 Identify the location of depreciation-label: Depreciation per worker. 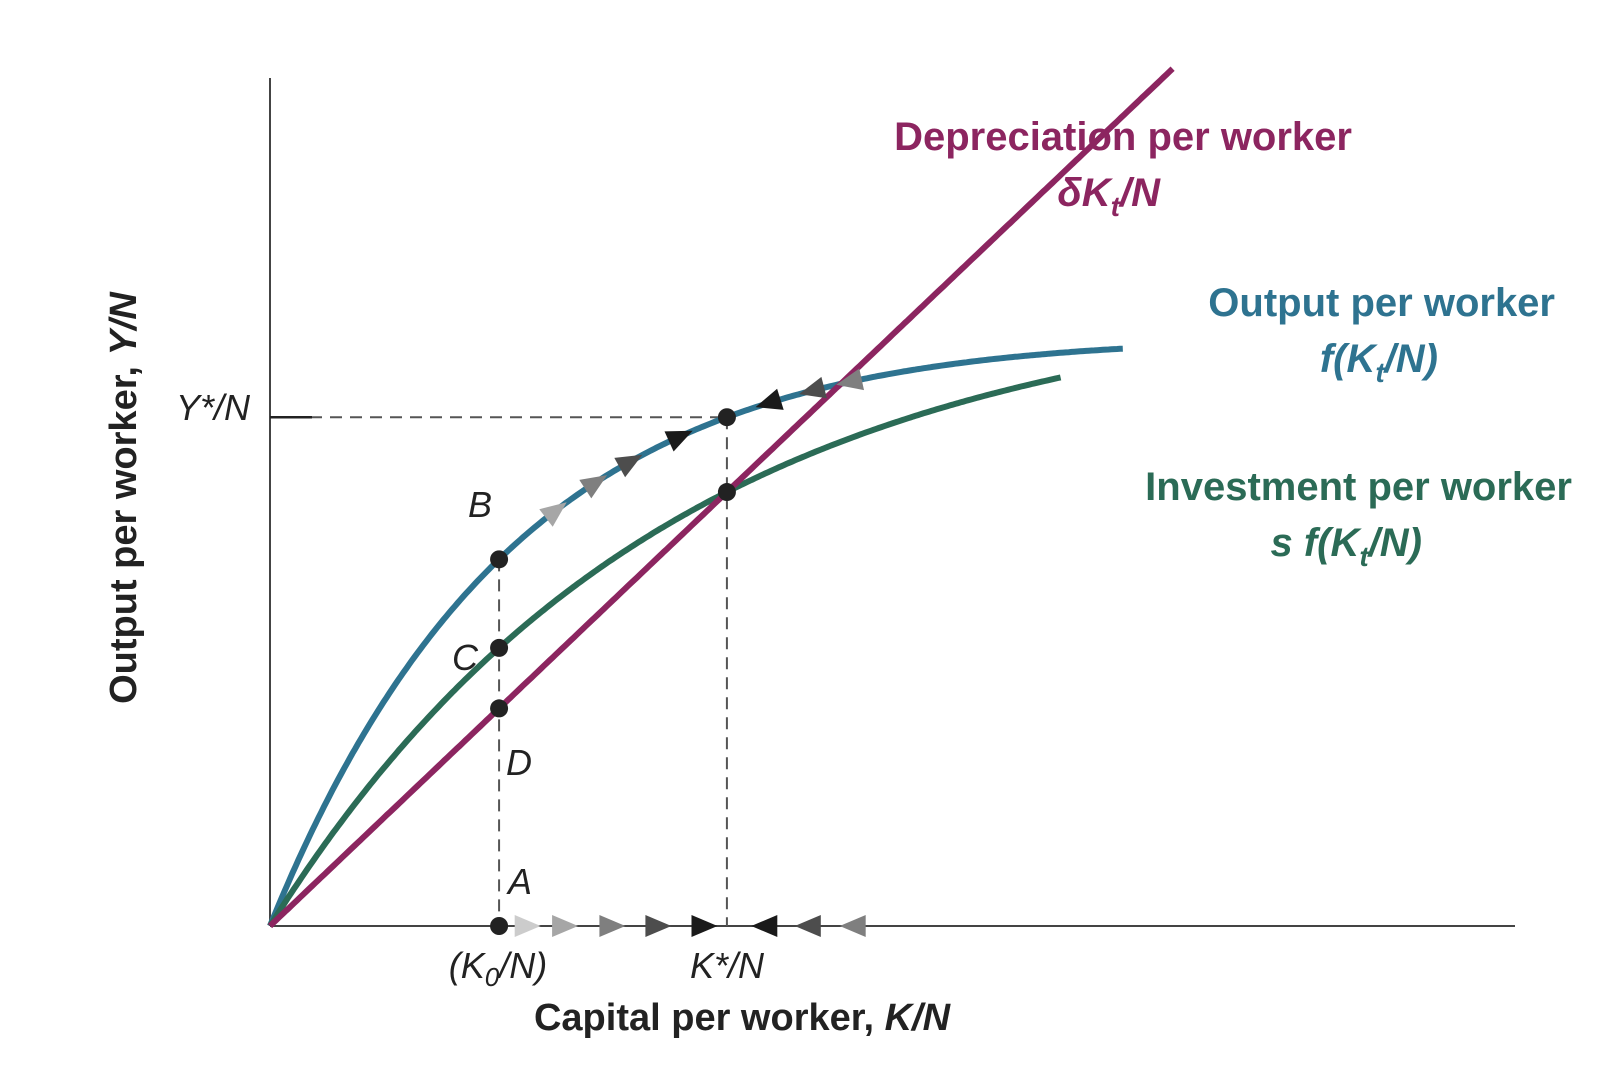
(1123, 137).